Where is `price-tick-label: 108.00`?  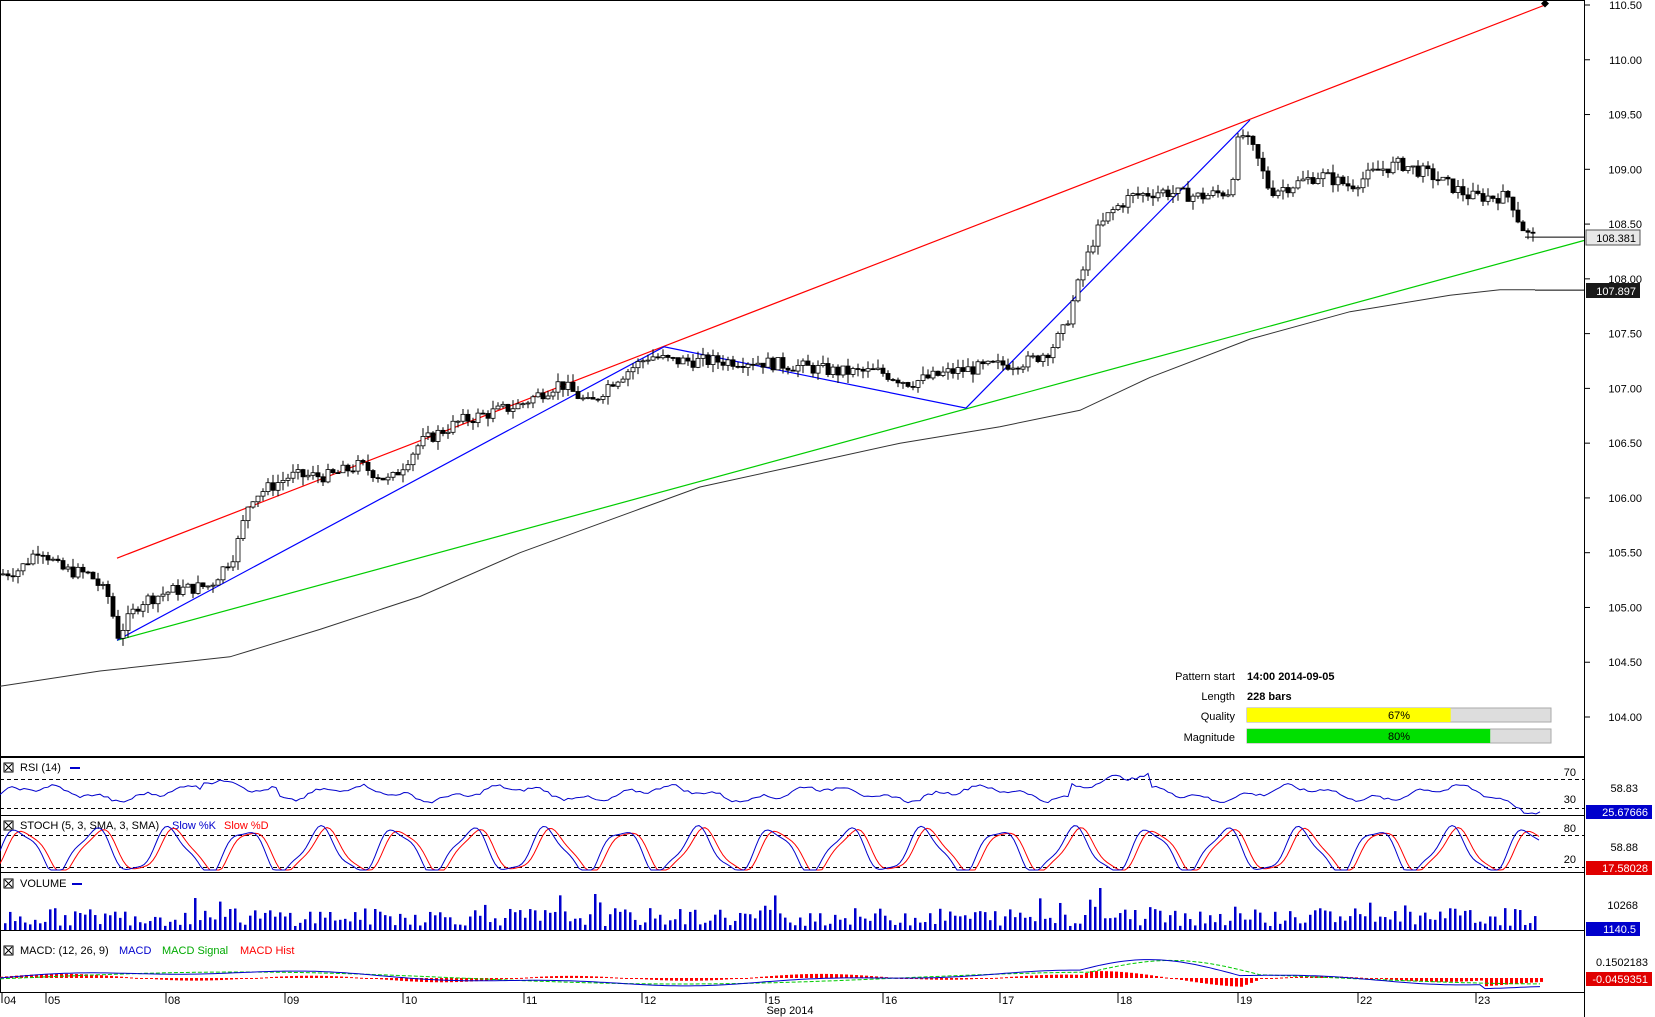
price-tick-label: 108.00 is located at coordinates (1625, 280).